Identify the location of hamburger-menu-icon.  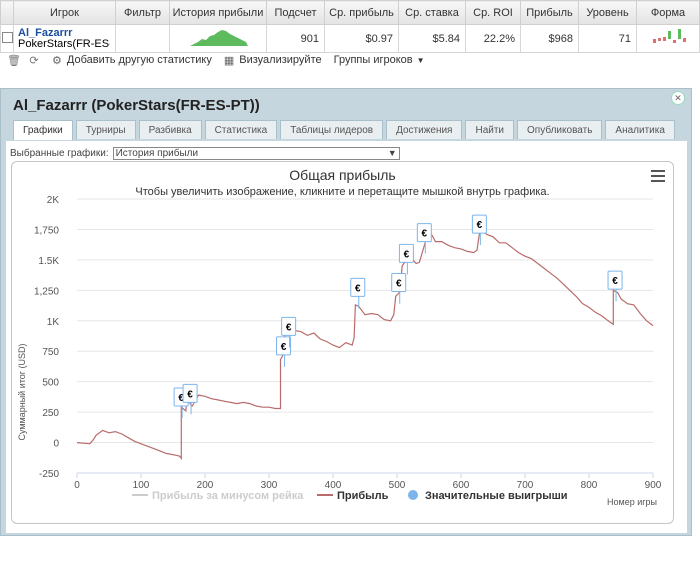
(658, 176).